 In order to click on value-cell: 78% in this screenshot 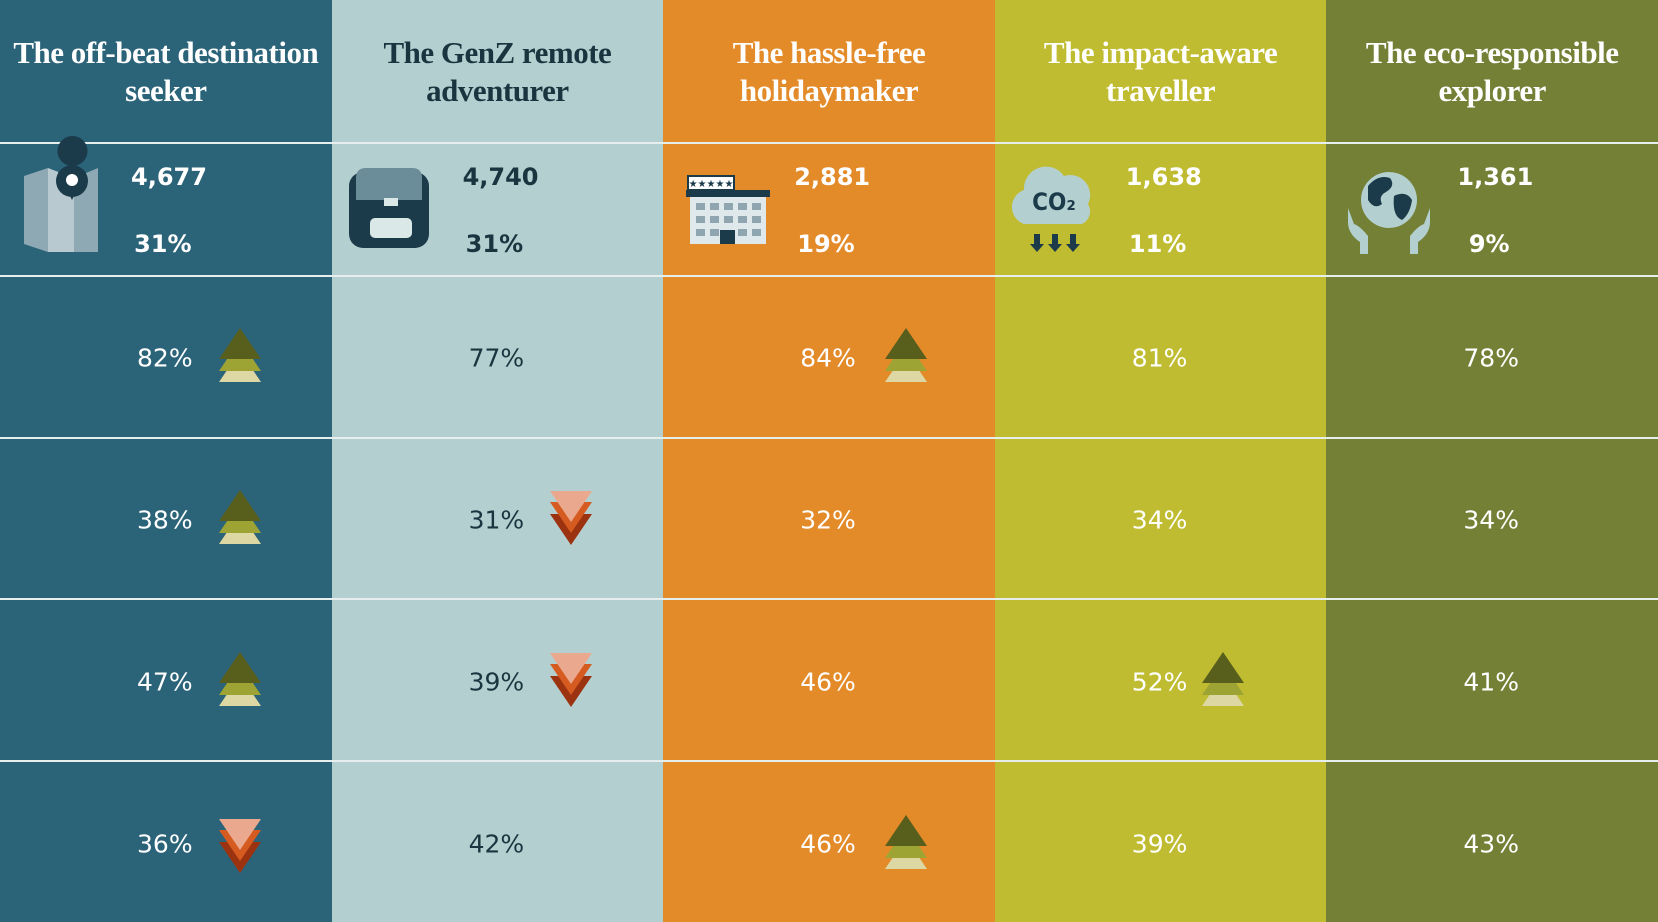, I will do `click(1491, 358)`.